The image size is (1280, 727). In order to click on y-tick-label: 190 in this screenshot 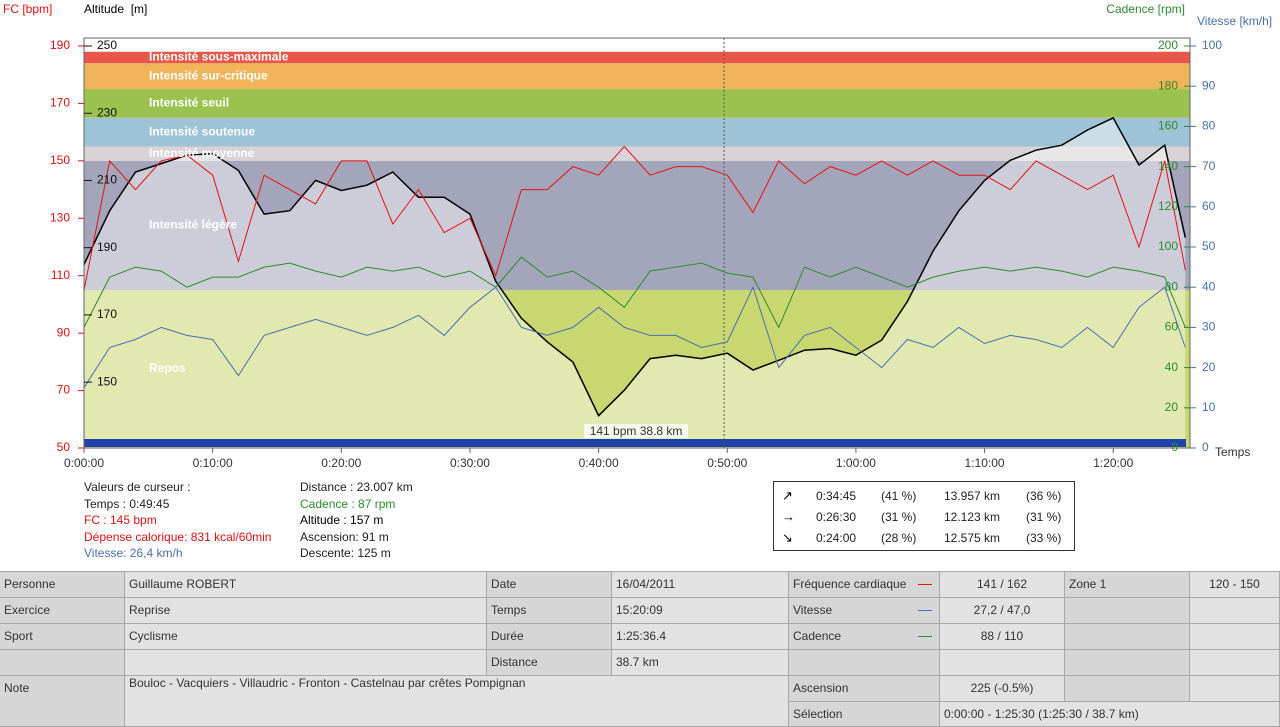, I will do `click(60, 45)`.